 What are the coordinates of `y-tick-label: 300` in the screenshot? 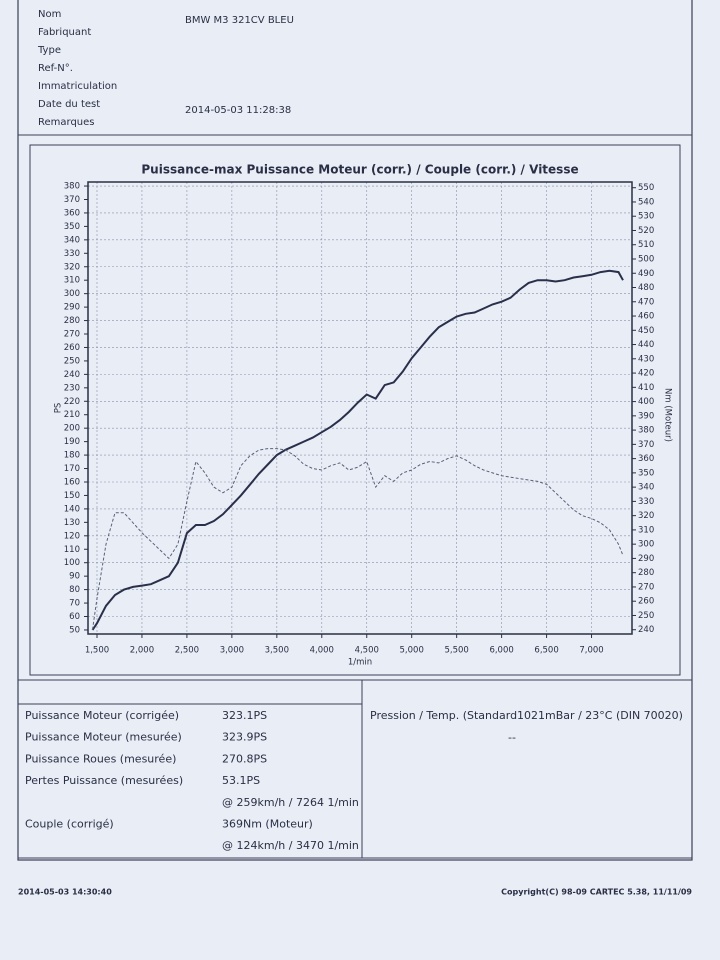 It's located at (72, 294).